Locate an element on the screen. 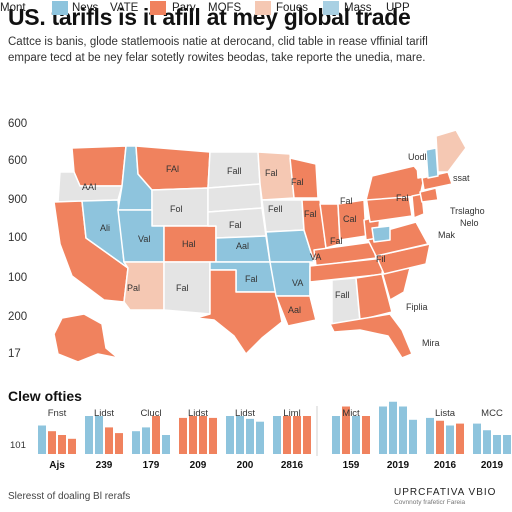  map-label: Mak is located at coordinates (447, 235).